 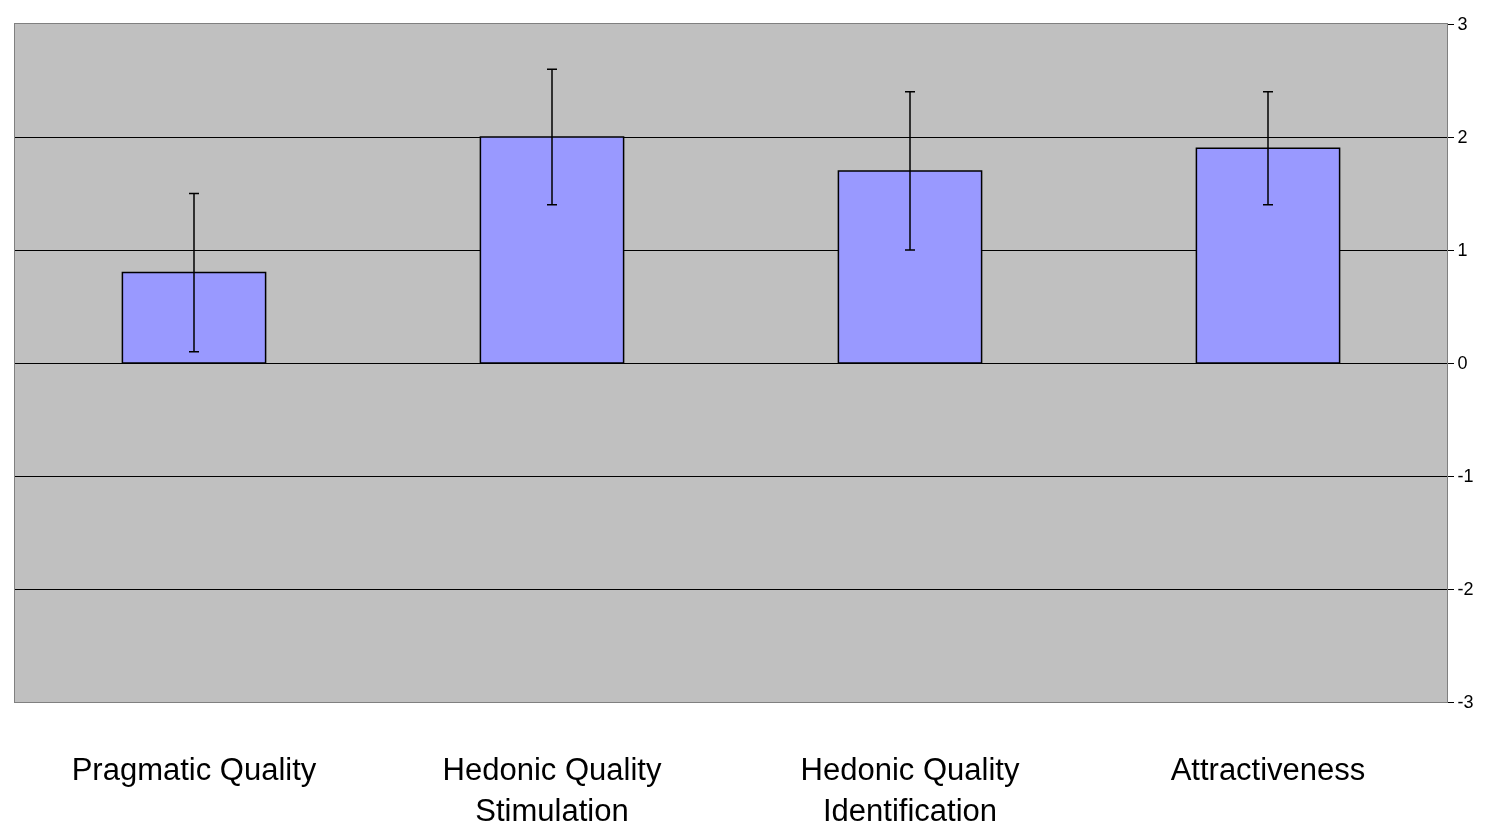 What do you see at coordinates (1268, 770) in the screenshot?
I see `x-tick-label: Attractiveness` at bounding box center [1268, 770].